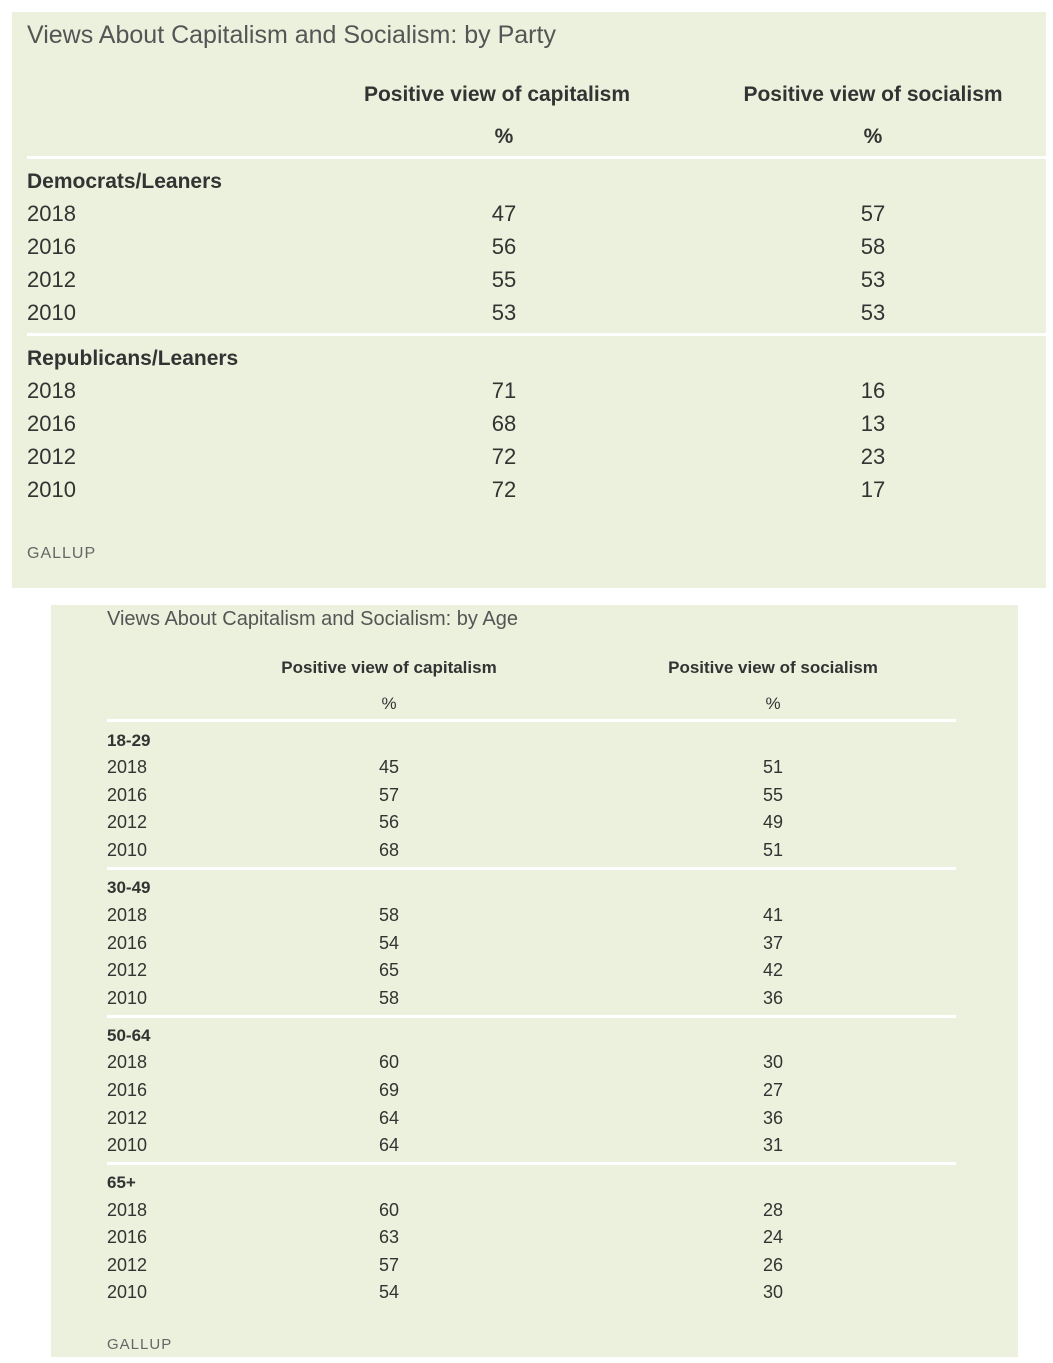 The image size is (1053, 1363). Describe the element at coordinates (532, 1214) in the screenshot. I see `table-row: 2018 60 28` at that location.